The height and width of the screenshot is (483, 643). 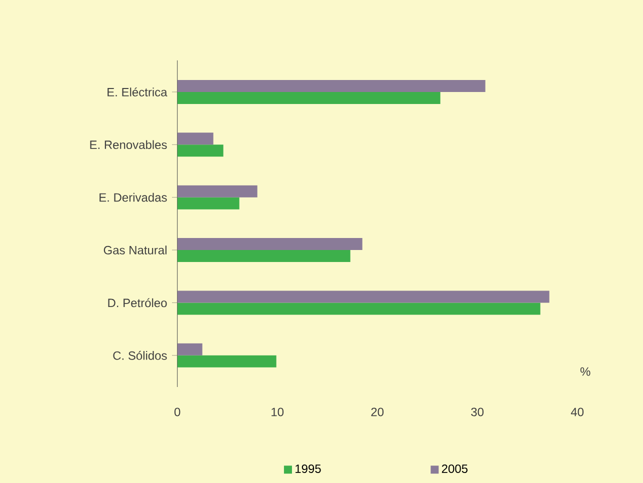 I want to click on y-tick-label: C. Sólidos, so click(x=140, y=355).